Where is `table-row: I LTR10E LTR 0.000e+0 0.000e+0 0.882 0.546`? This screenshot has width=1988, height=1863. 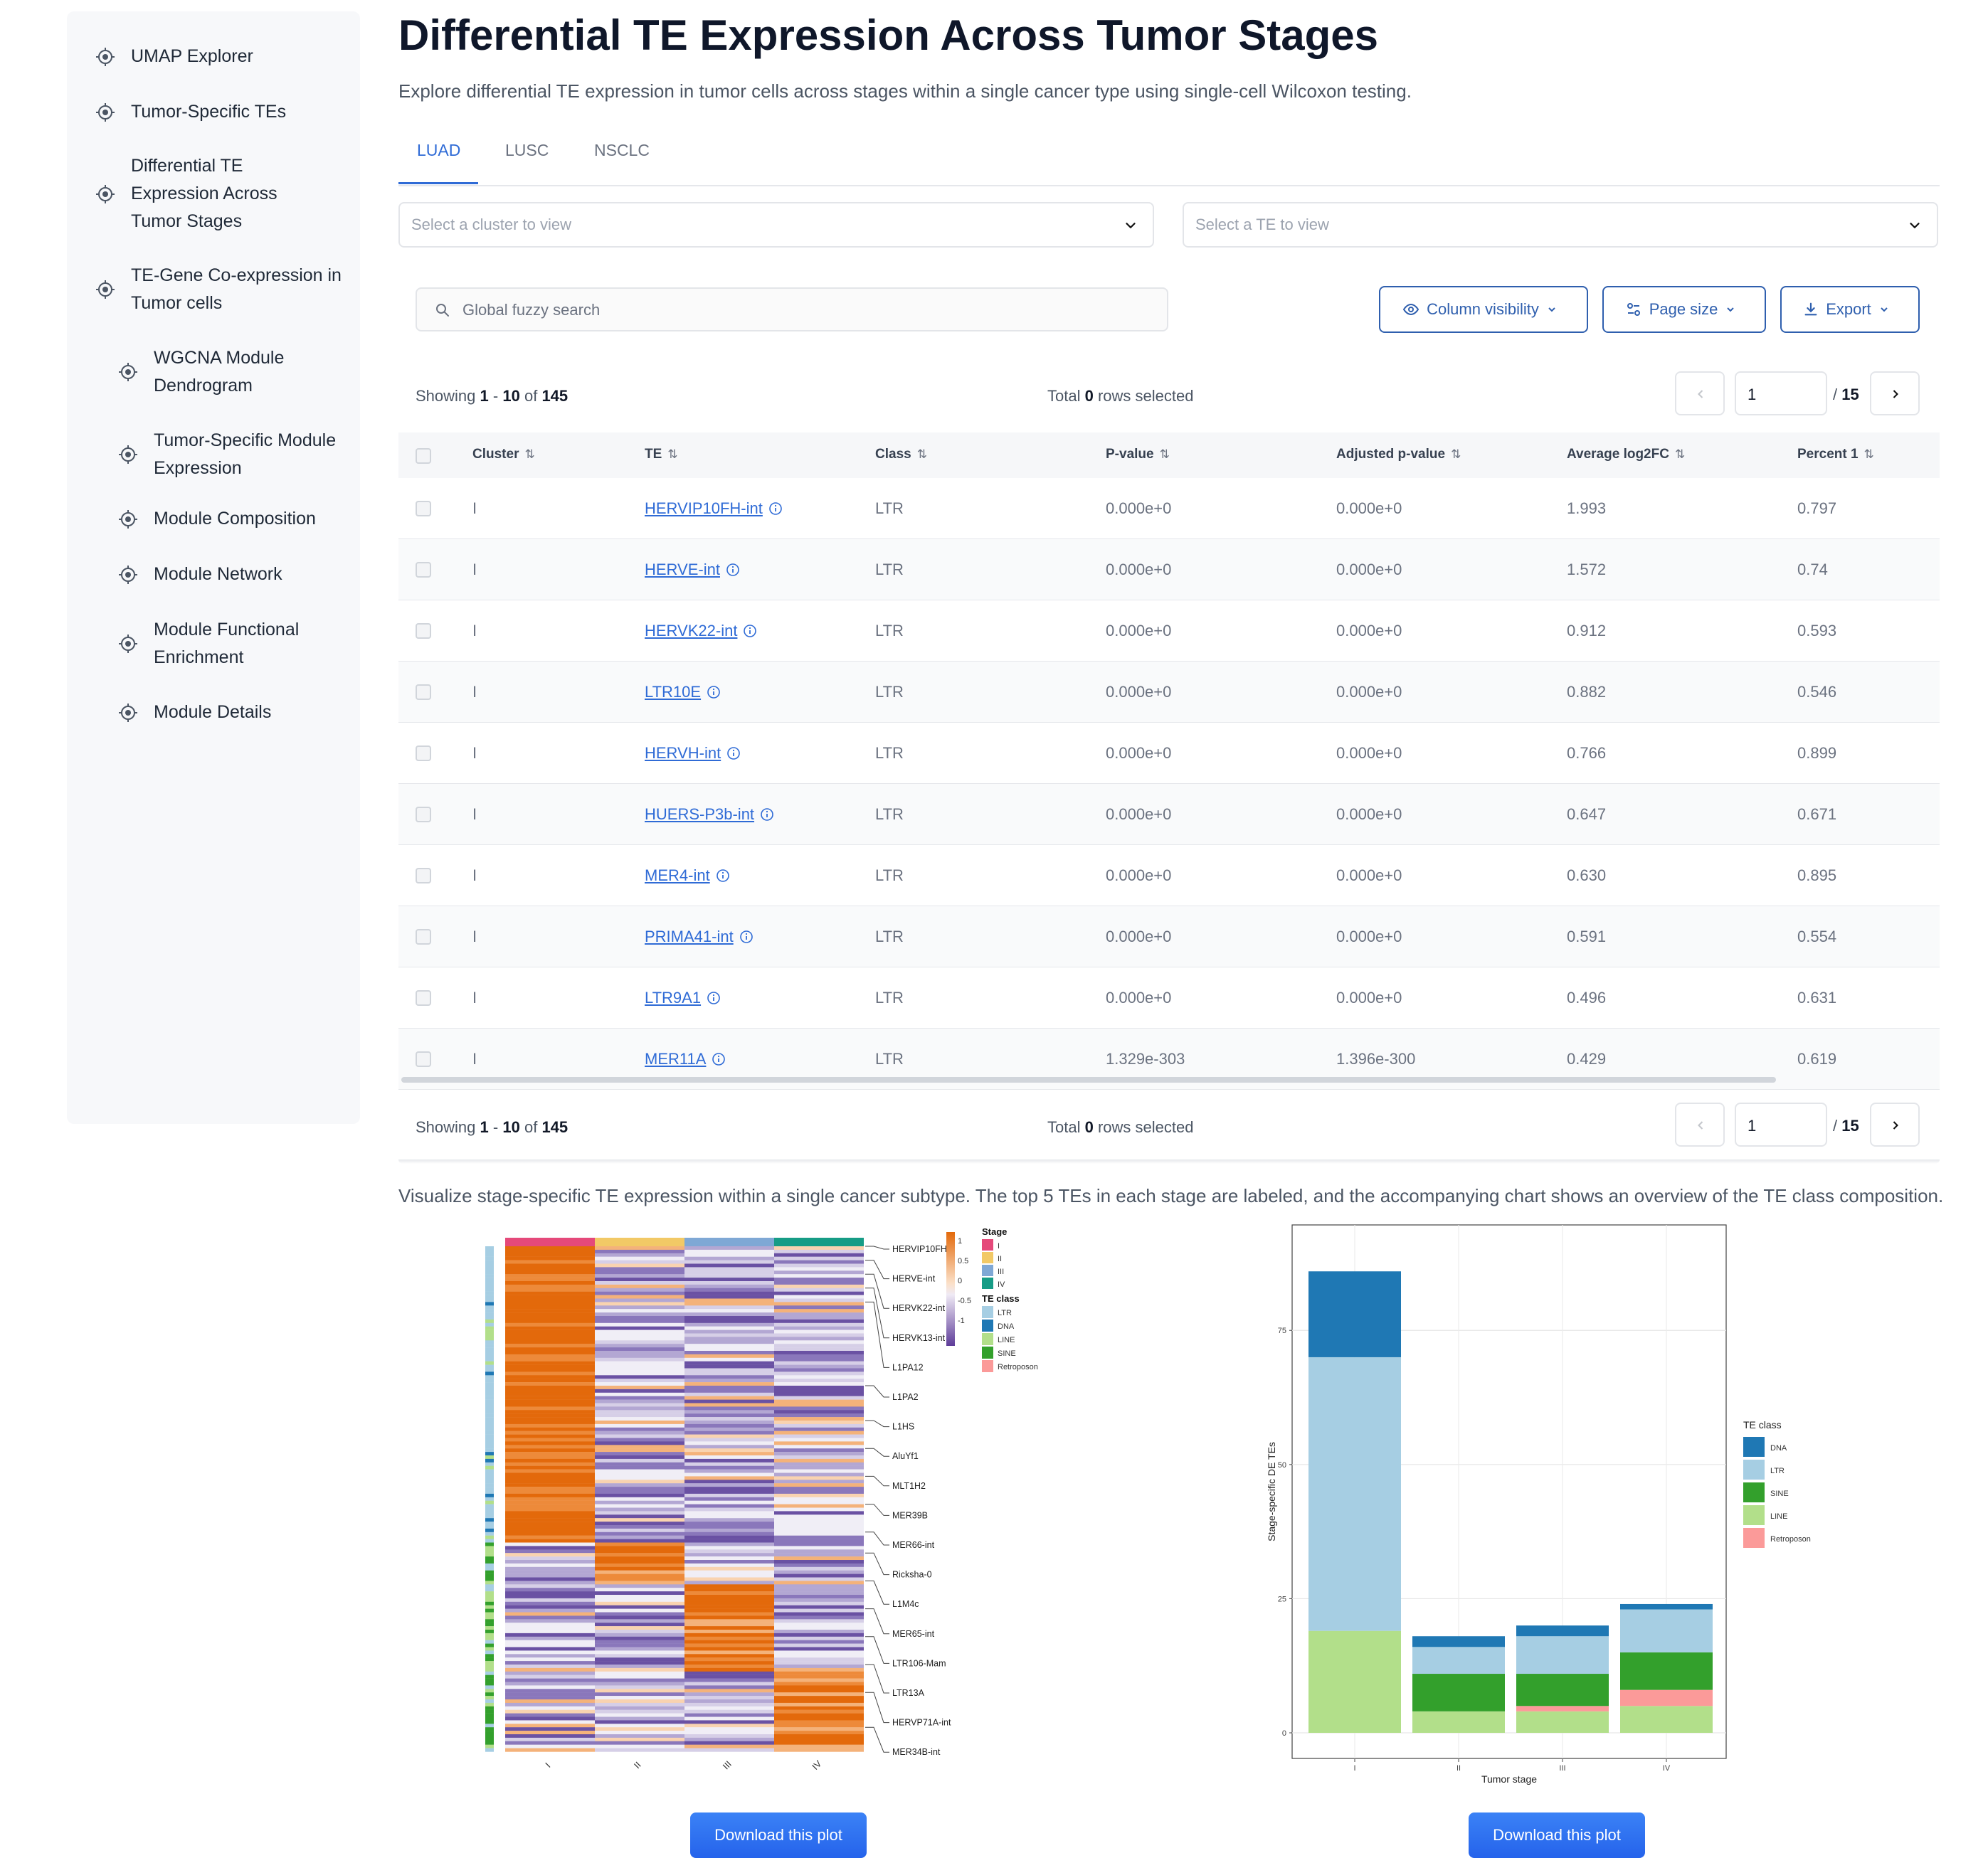
table-row: I LTR10E LTR 0.000e+0 0.000e+0 0.882 0.546 is located at coordinates (1169, 693).